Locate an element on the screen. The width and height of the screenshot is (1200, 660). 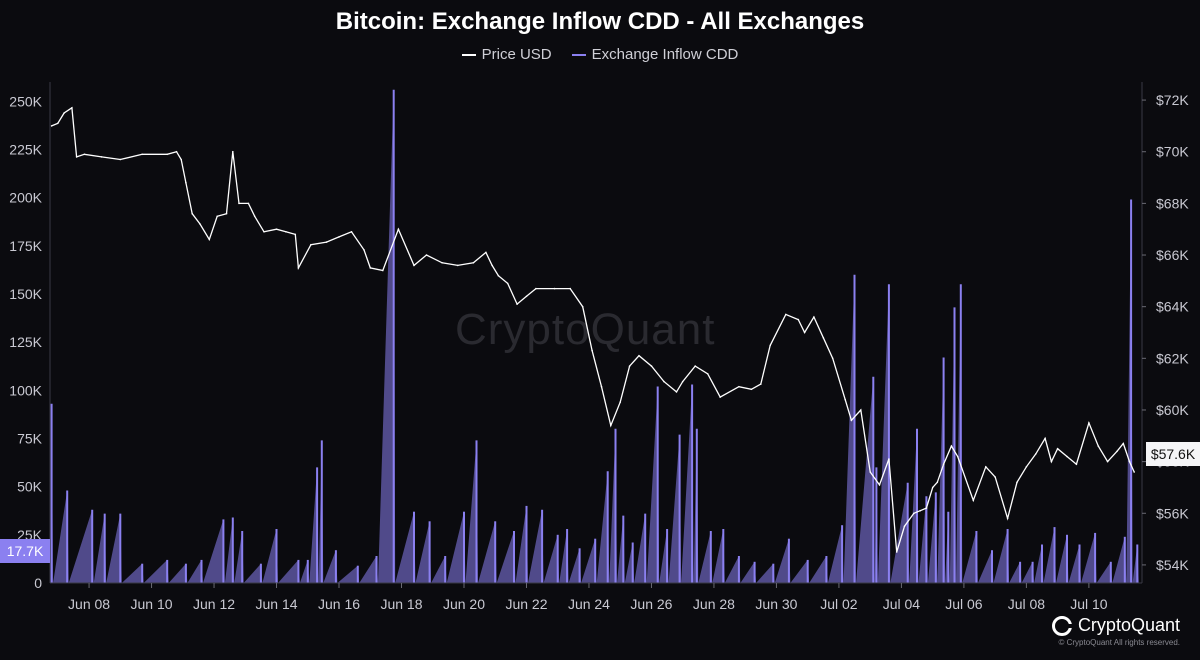
right-tick-label: $68K is located at coordinates (1172, 203).